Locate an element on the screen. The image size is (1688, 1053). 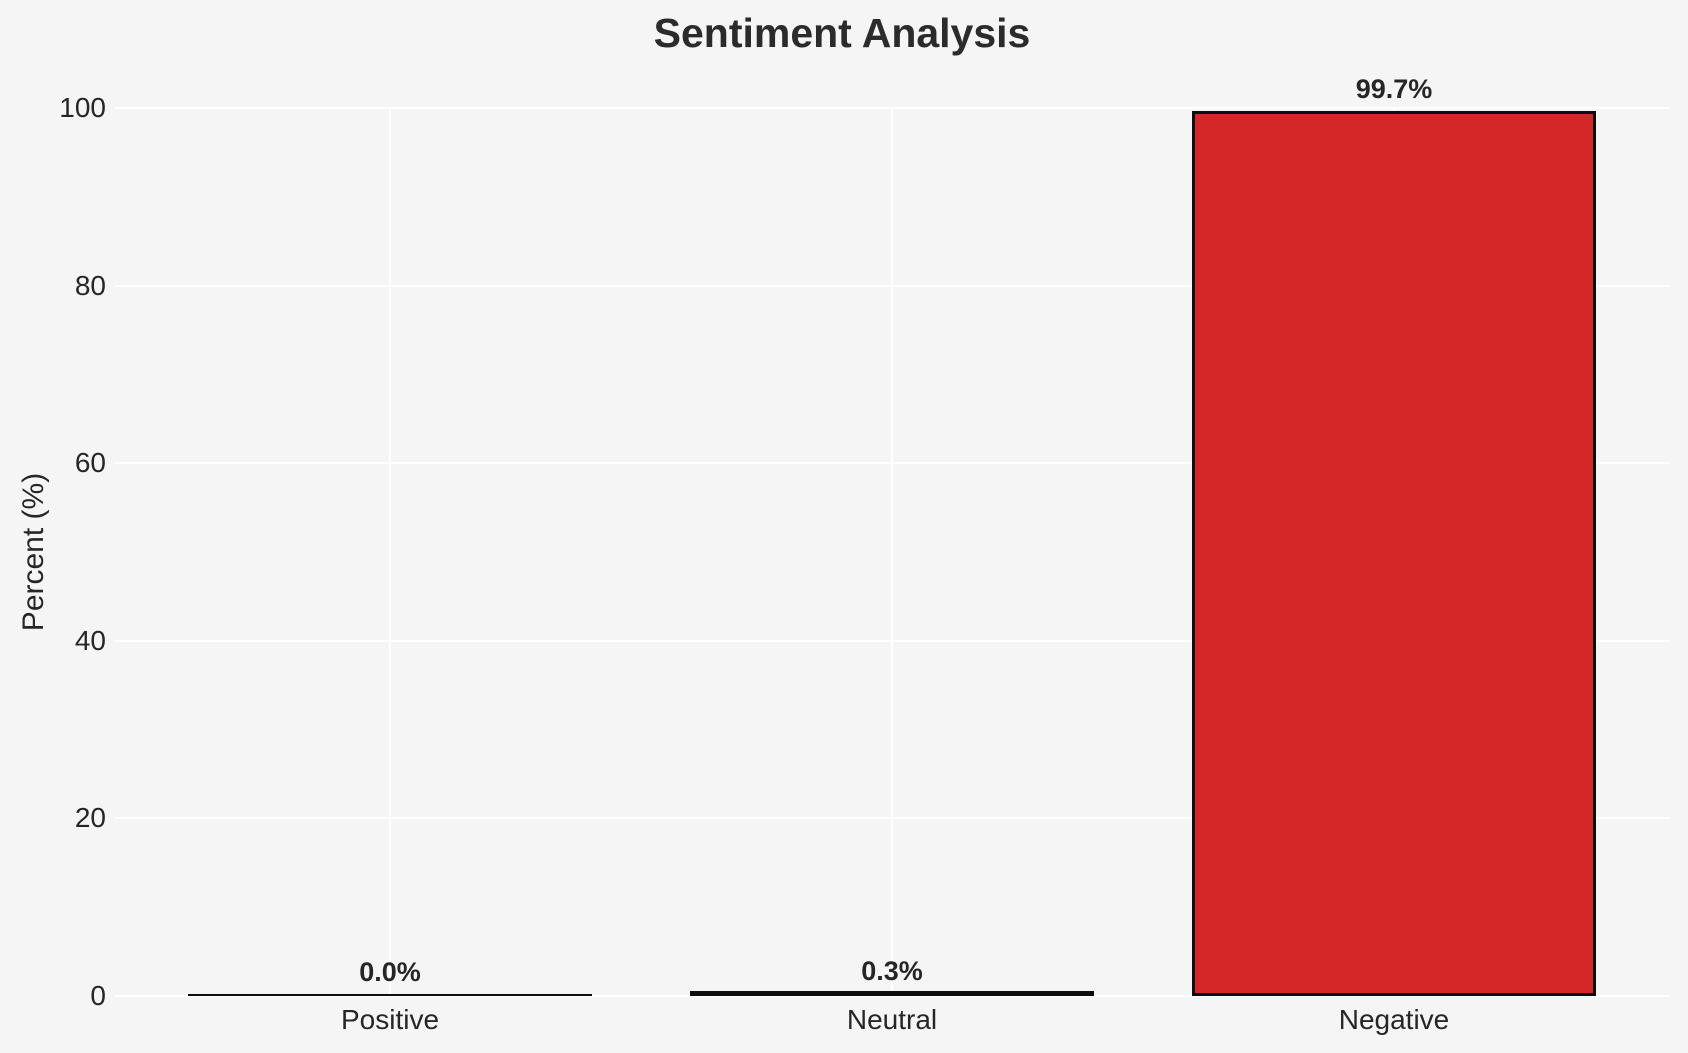
x-tick-label-neutral: Neutral is located at coordinates (892, 1019).